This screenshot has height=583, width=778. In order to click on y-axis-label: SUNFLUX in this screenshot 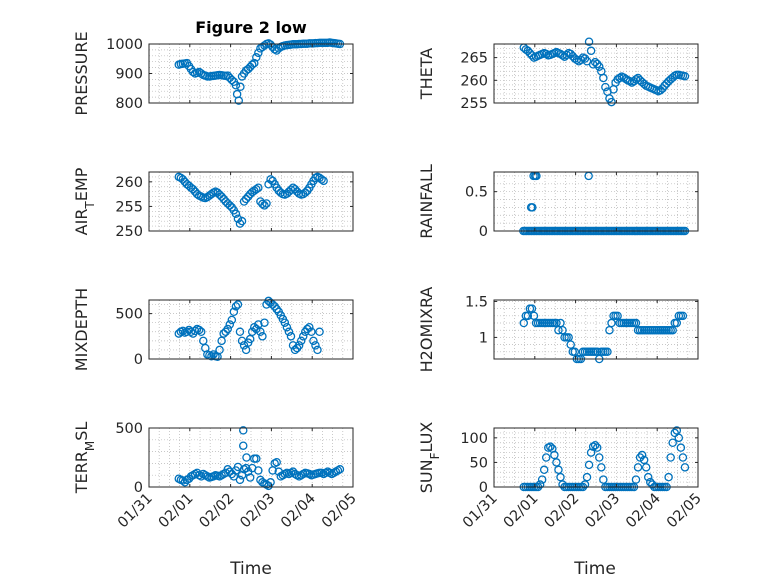, I will do `click(429, 458)`.